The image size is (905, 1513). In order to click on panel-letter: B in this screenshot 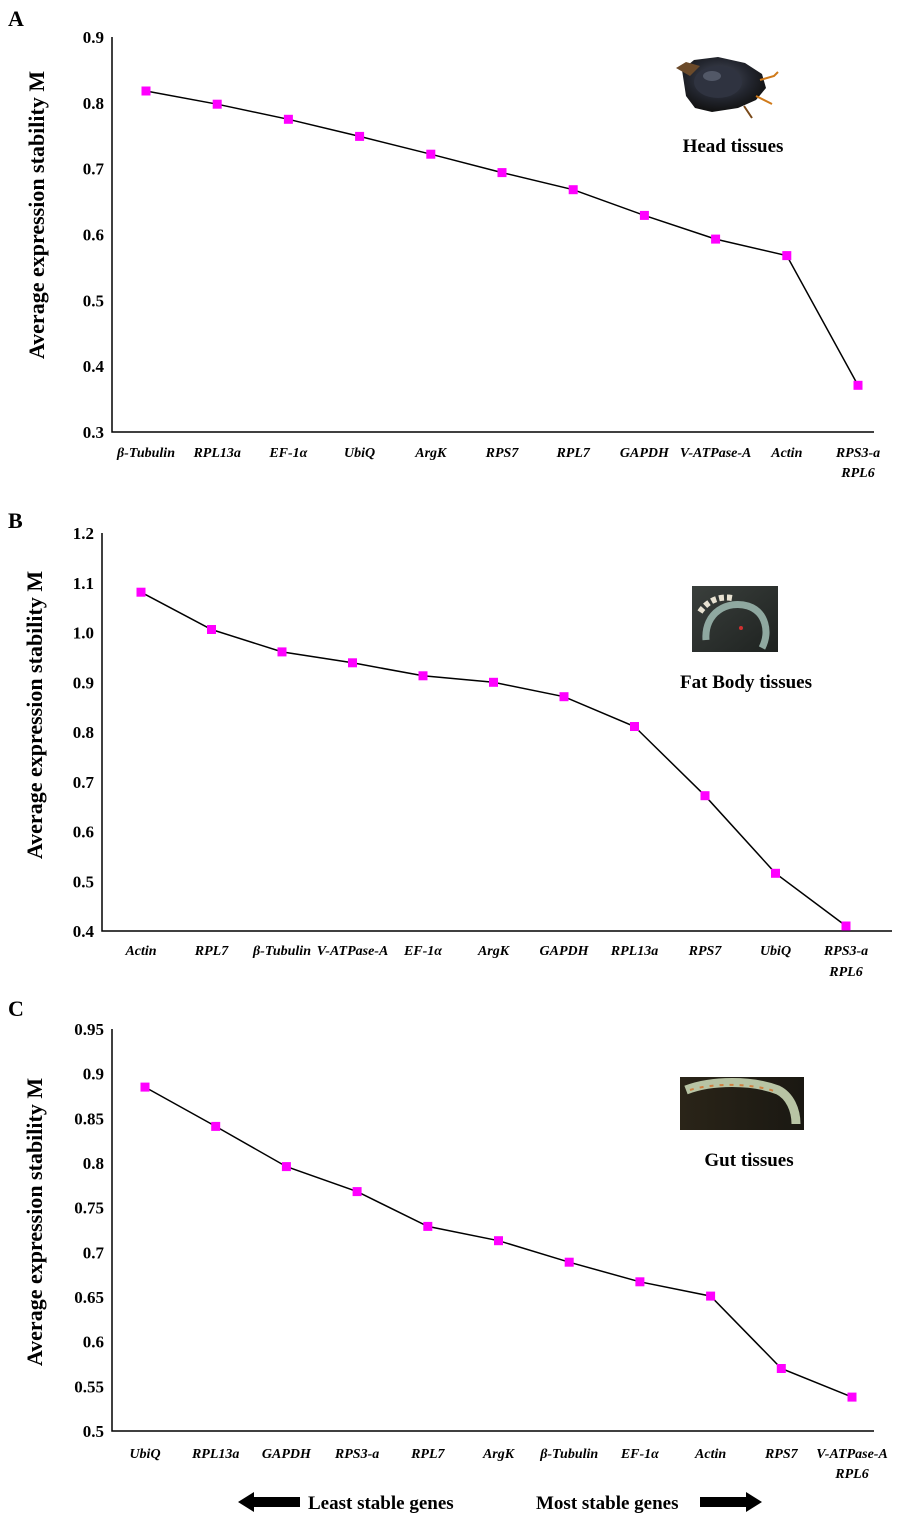, I will do `click(15, 520)`.